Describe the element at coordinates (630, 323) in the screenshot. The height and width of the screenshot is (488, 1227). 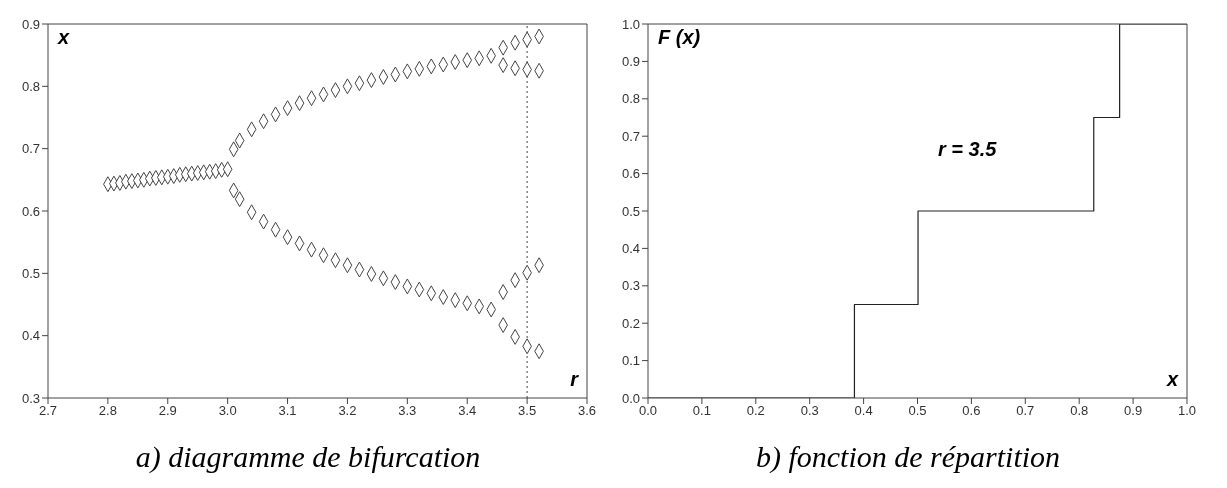
I see `y-tick-label: 0.2` at that location.